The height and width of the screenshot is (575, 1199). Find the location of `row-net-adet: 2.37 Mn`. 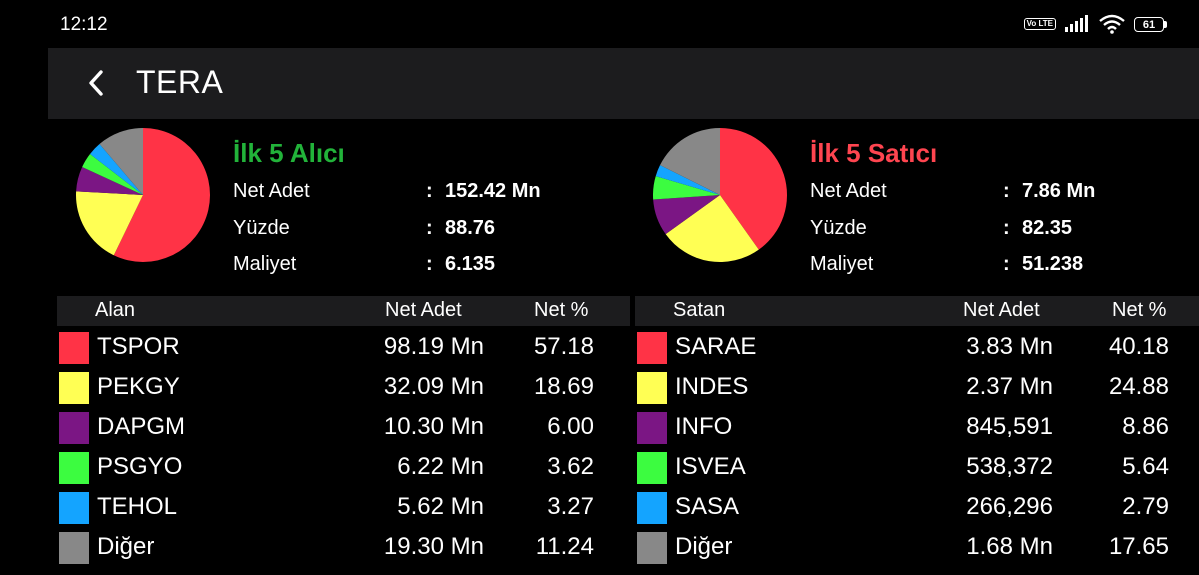

row-net-adet: 2.37 Mn is located at coordinates (1009, 386).